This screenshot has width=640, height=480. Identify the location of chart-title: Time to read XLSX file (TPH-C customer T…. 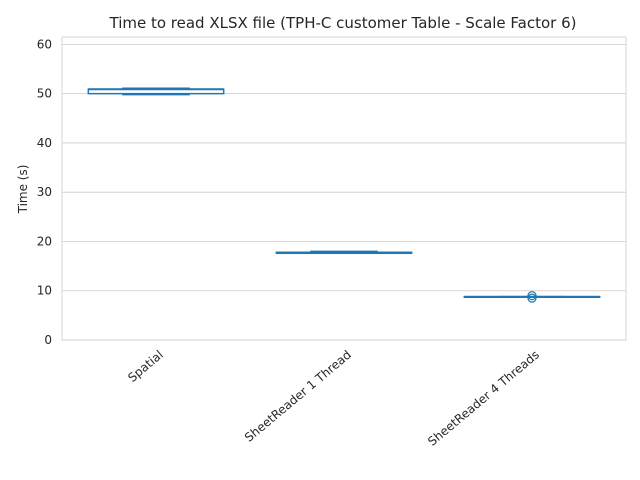
(343, 23).